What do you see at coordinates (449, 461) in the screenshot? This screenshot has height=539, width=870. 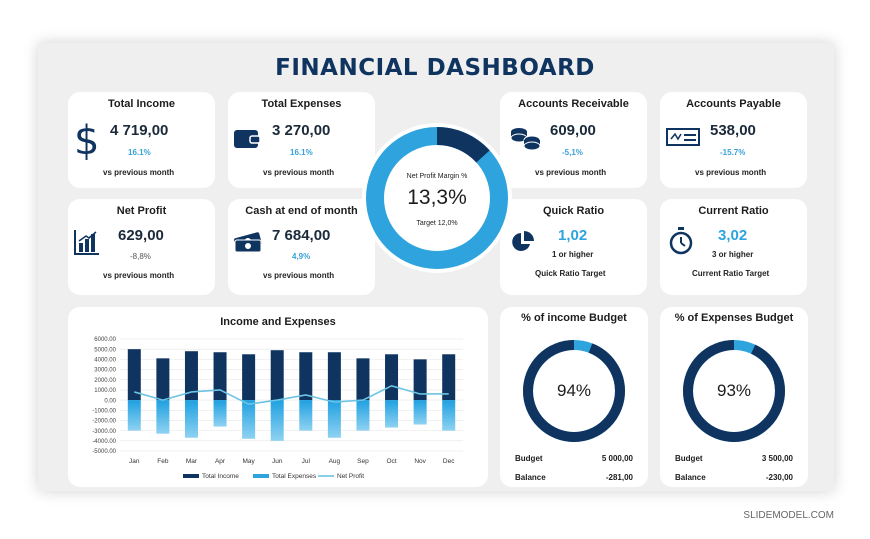 I see `x-tick-label: Dec` at bounding box center [449, 461].